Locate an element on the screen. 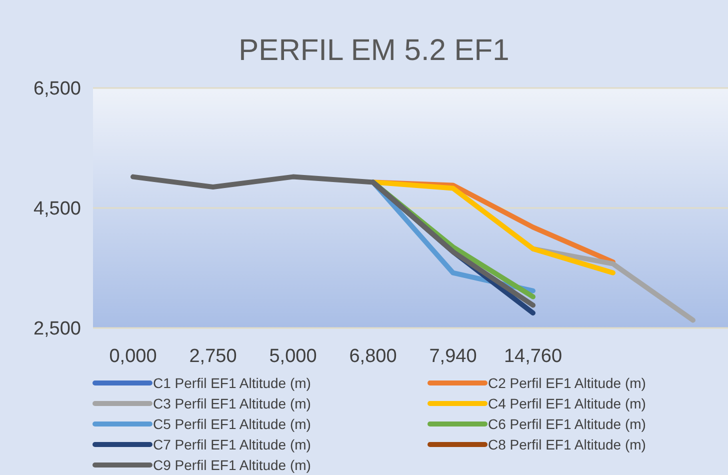 Image resolution: width=728 pixels, height=475 pixels. legend-label: C4 Perfil EF1 Altitude (m) is located at coordinates (567, 403).